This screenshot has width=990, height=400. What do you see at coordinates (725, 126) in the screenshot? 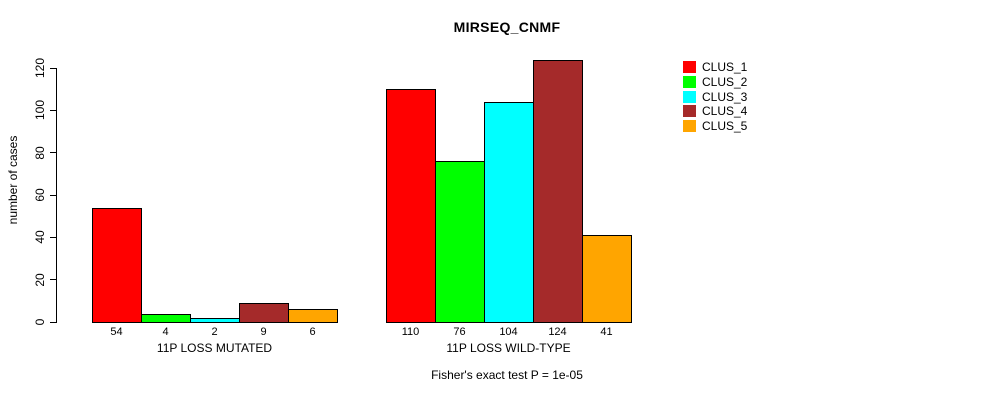
I see `legend-label: CLUS_5` at bounding box center [725, 126].